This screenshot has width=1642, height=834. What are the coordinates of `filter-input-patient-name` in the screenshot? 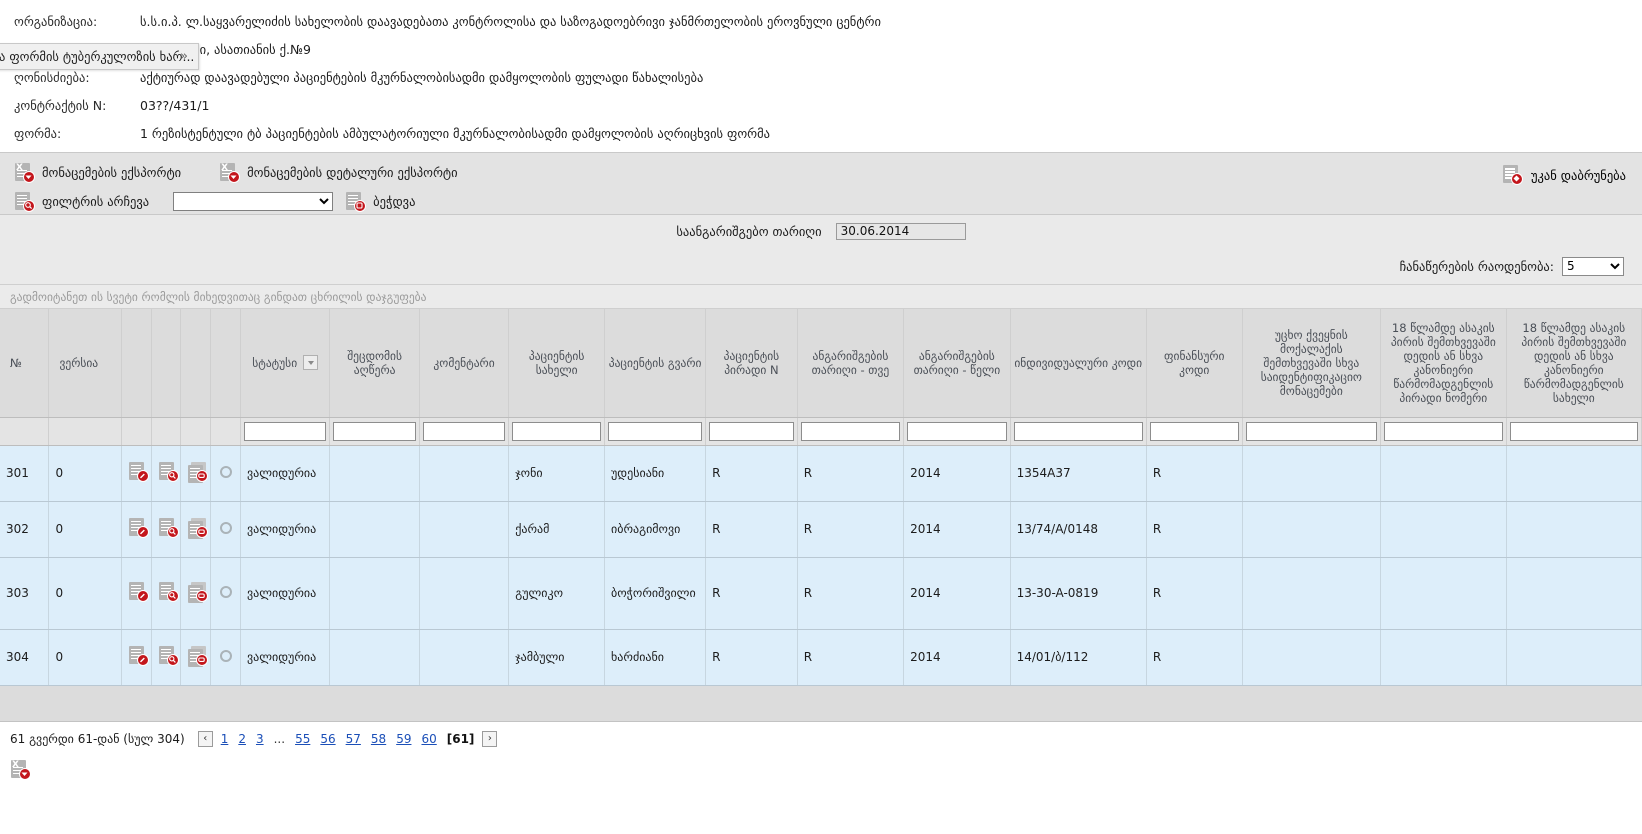 It's located at (557, 431).